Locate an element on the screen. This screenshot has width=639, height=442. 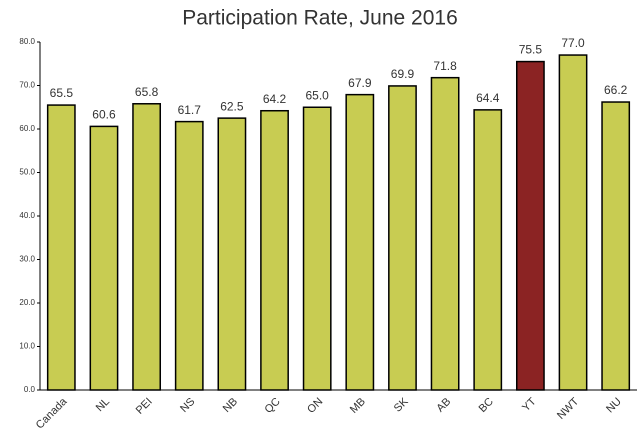
value-label: 69.9 is located at coordinates (403, 74).